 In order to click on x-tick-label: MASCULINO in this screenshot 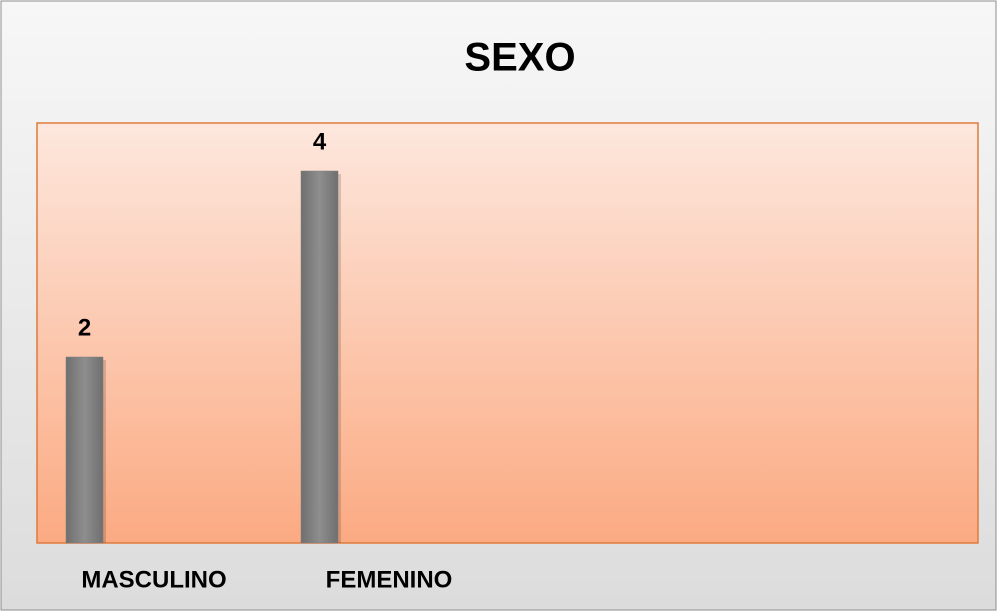, I will do `click(153, 579)`.